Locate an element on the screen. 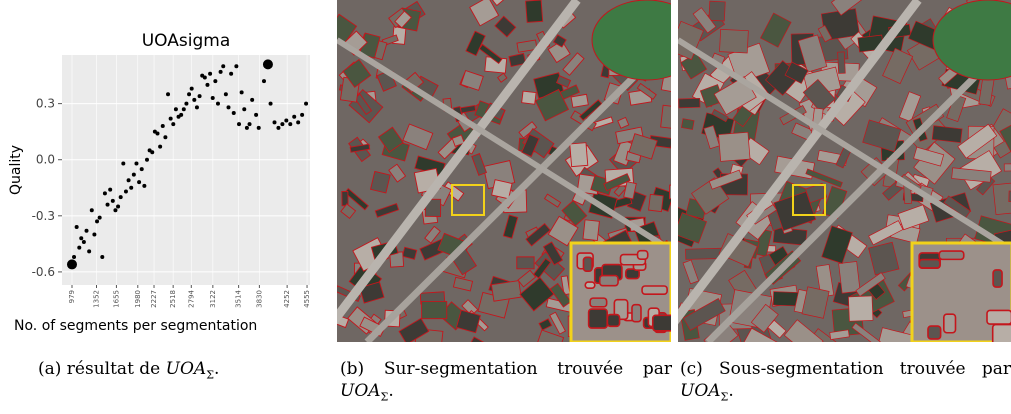 Image resolution: width=1011 pixels, height=414 pixels. field is located at coordinates (971, 40).